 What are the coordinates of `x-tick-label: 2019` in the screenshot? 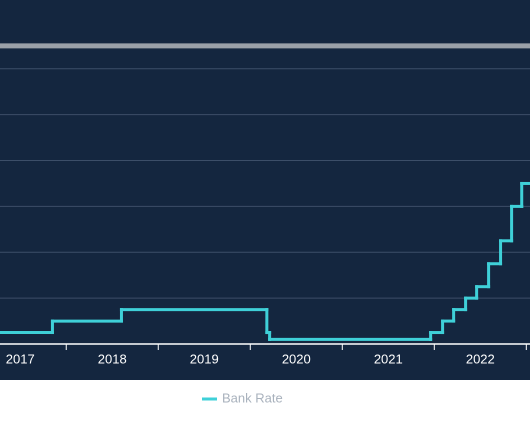 It's located at (204, 358).